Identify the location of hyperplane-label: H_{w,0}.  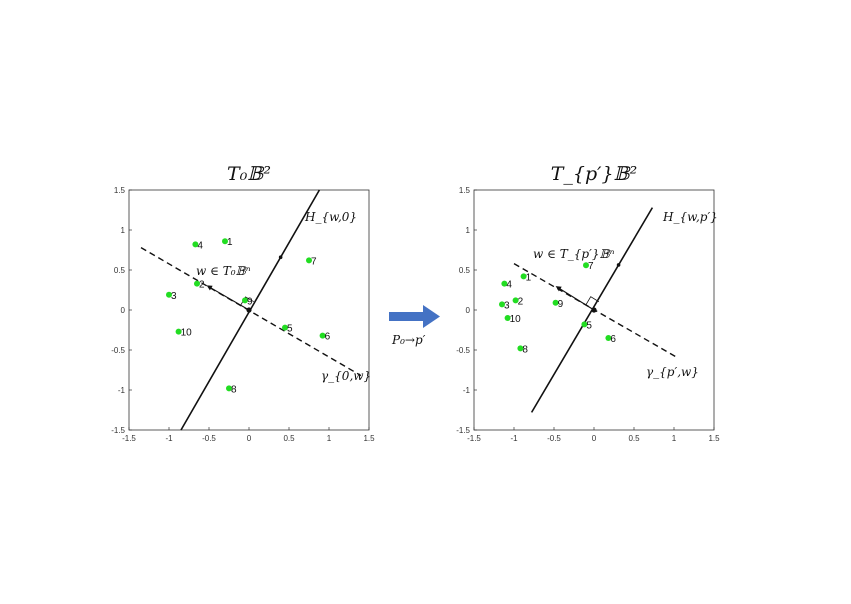
(330, 217).